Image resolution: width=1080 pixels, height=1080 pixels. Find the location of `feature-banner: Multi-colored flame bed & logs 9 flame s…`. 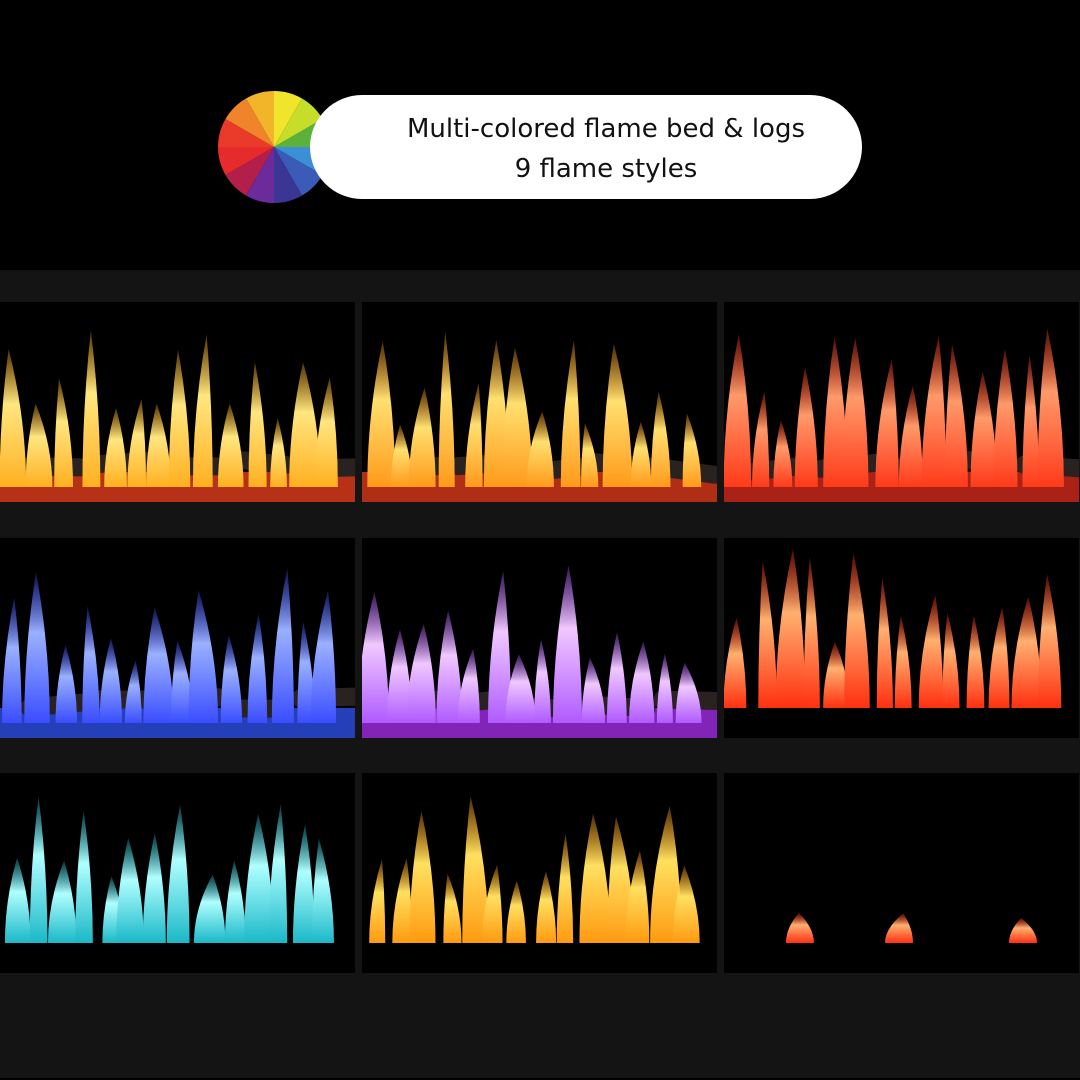

feature-banner: Multi-colored flame bed & logs 9 flame s… is located at coordinates (586, 147).